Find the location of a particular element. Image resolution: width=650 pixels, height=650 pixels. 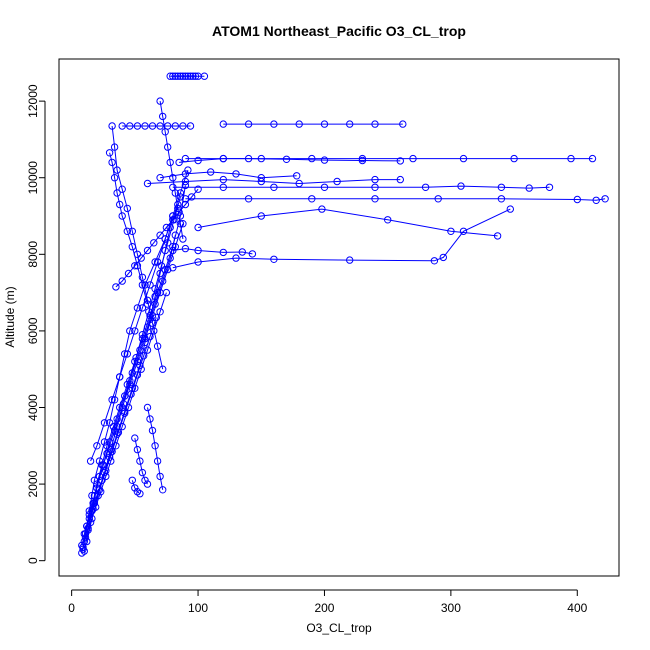

y-tick-label: 6000 is located at coordinates (33, 330).